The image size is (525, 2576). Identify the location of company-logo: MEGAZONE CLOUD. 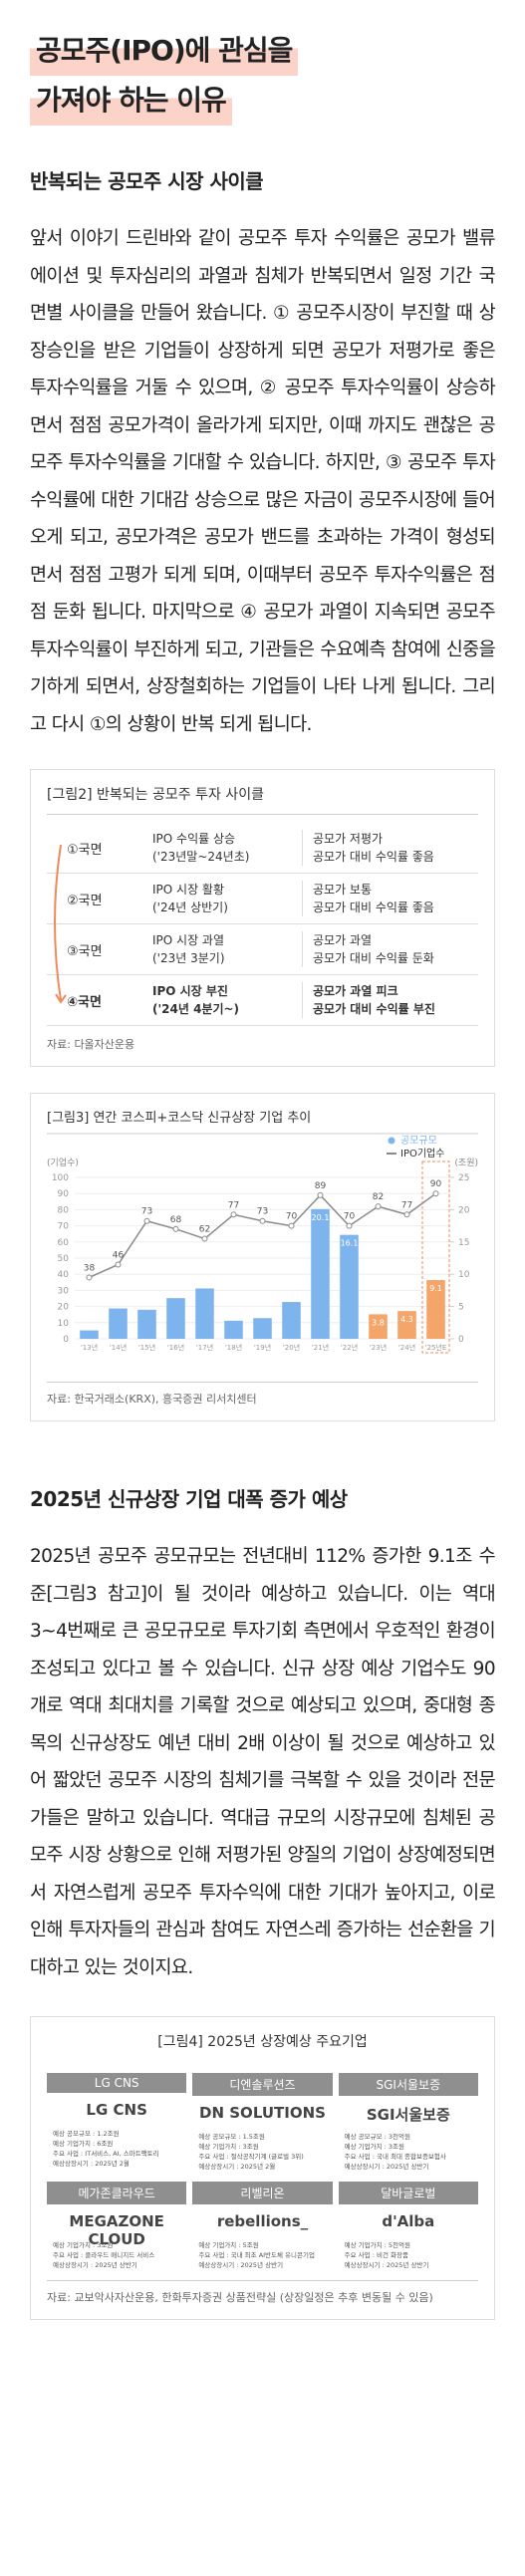
(116, 2230).